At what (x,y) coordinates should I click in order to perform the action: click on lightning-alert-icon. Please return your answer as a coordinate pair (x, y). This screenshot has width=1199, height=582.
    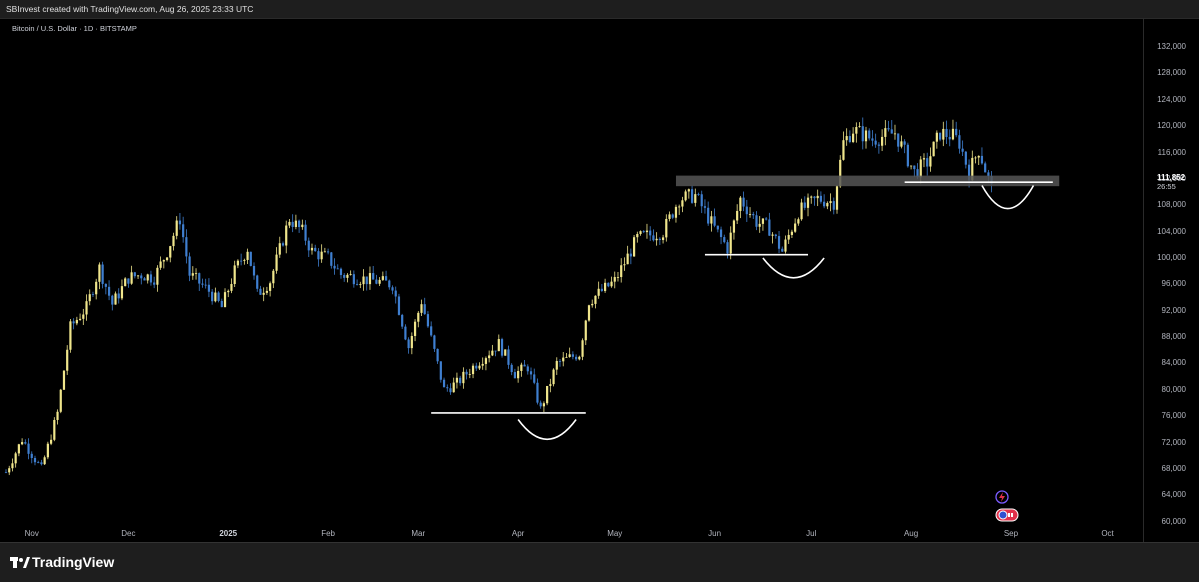
    Looking at the image, I should click on (1002, 497).